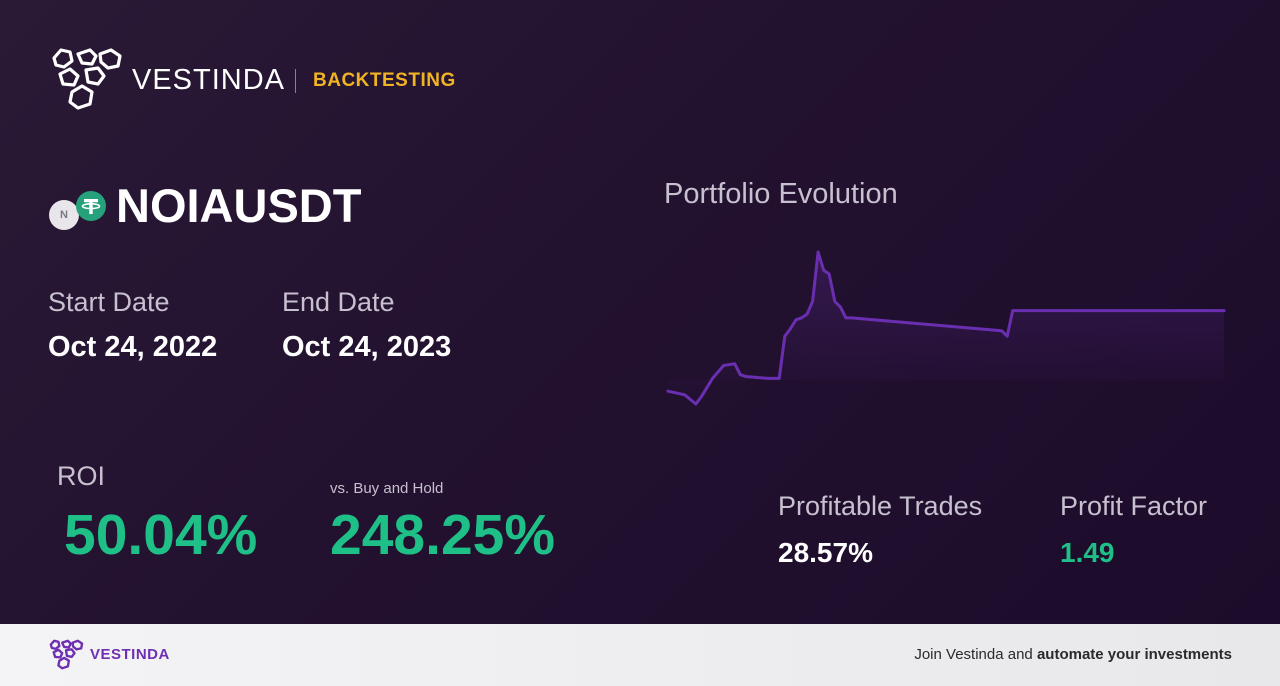  What do you see at coordinates (384, 80) in the screenshot?
I see `section-title: BACKTESTING` at bounding box center [384, 80].